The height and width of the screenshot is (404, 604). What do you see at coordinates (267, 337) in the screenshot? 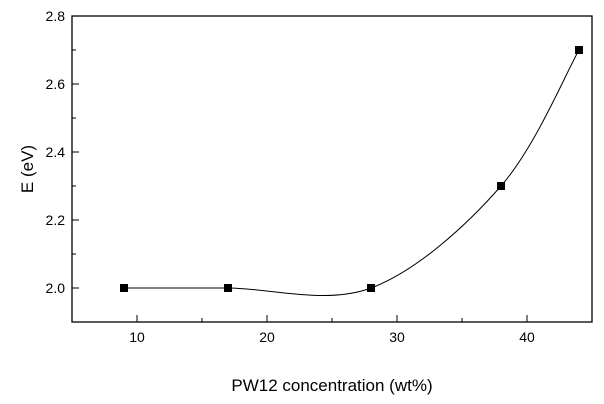
I see `x-tick-label: 20` at bounding box center [267, 337].